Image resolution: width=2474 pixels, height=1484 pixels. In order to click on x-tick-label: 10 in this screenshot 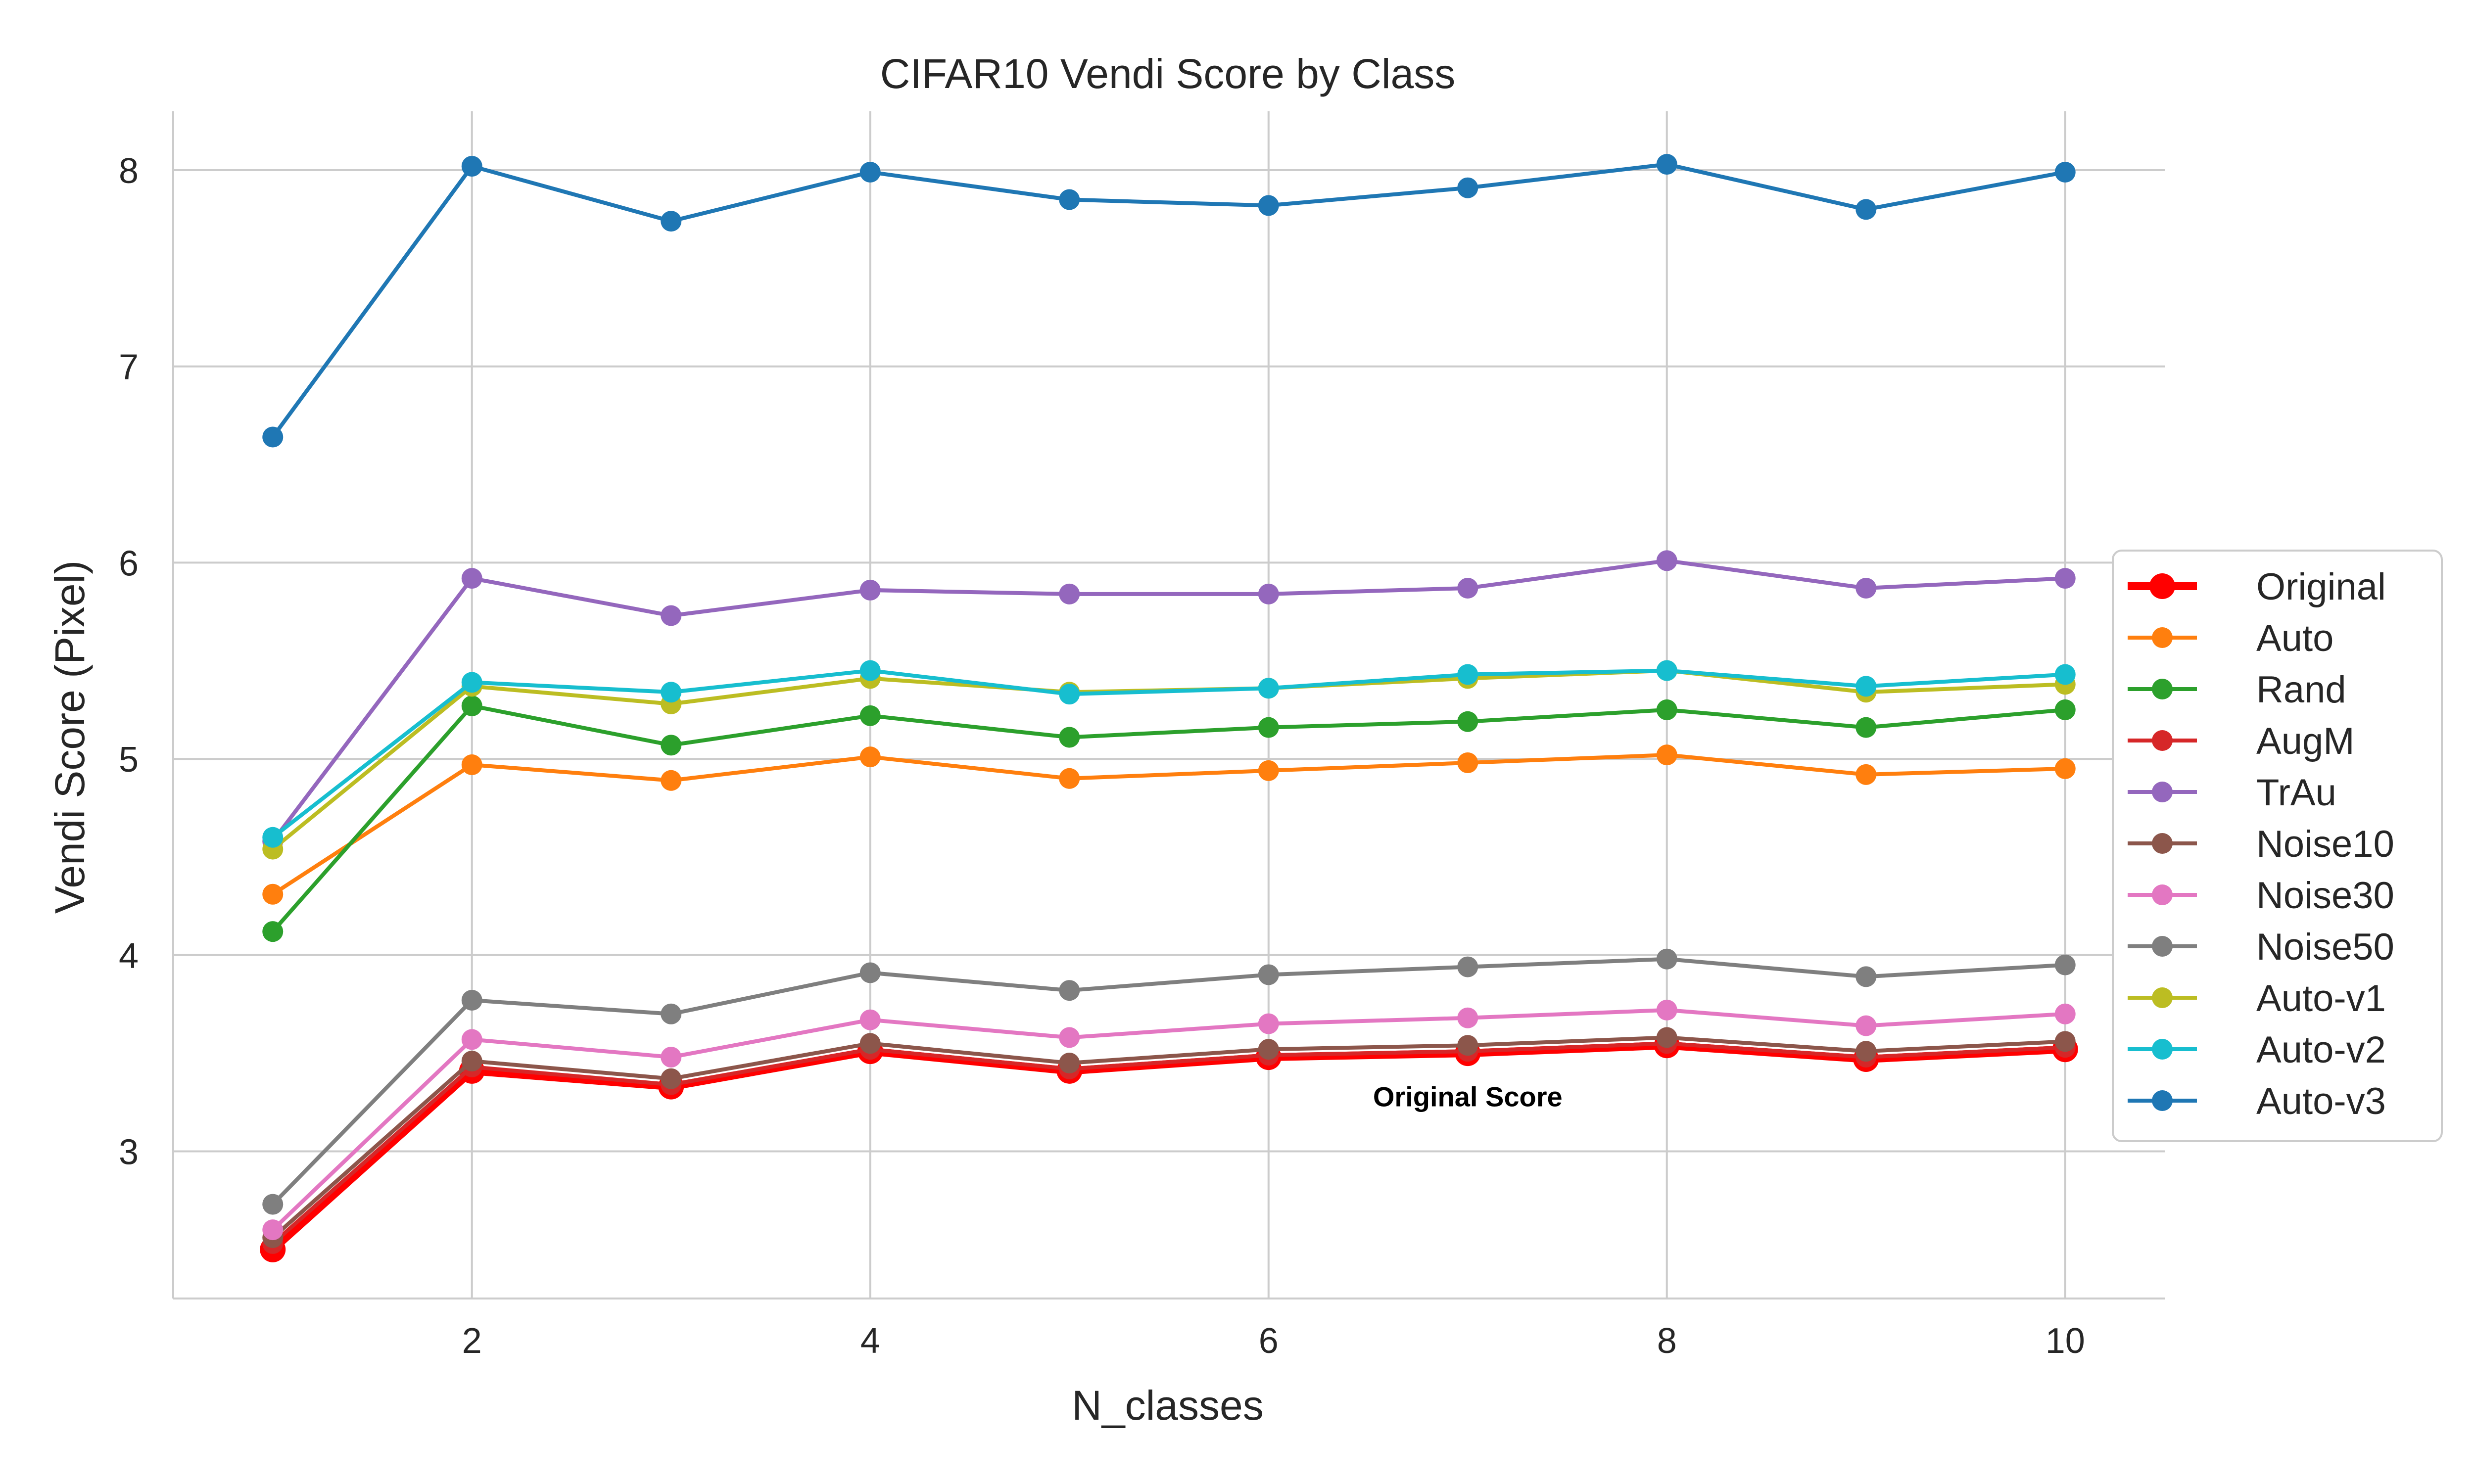, I will do `click(2065, 1341)`.